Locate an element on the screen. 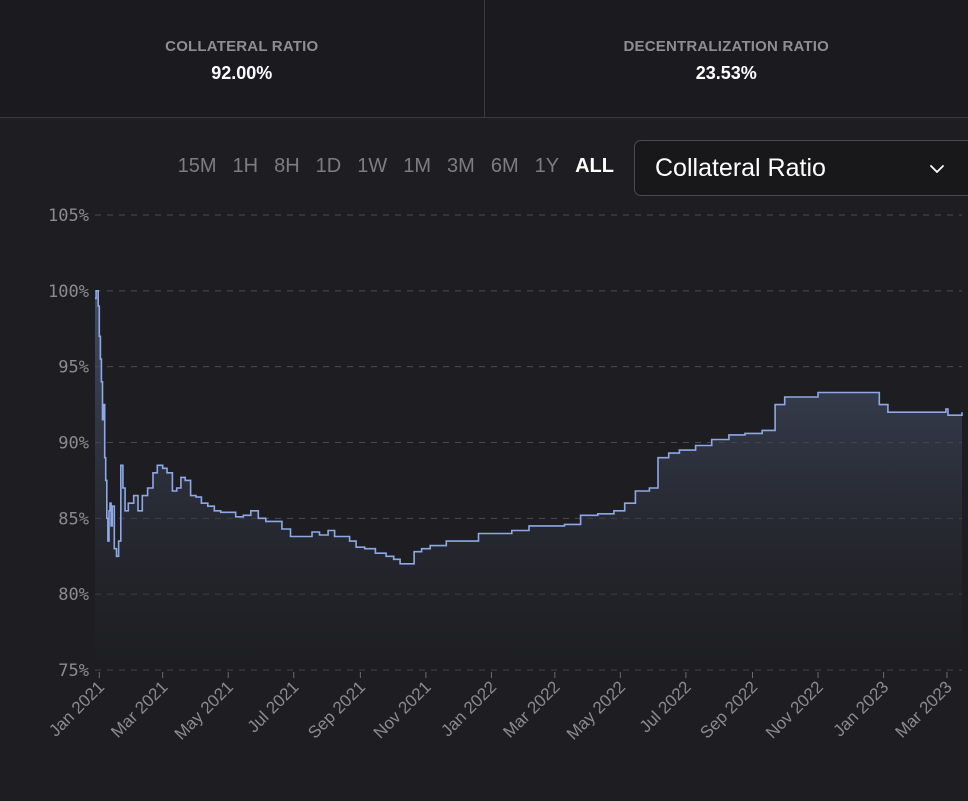 This screenshot has height=801, width=968. stat-decentralization-ratio: DECENTRALIZATION RATIO 23.53% is located at coordinates (725, 58).